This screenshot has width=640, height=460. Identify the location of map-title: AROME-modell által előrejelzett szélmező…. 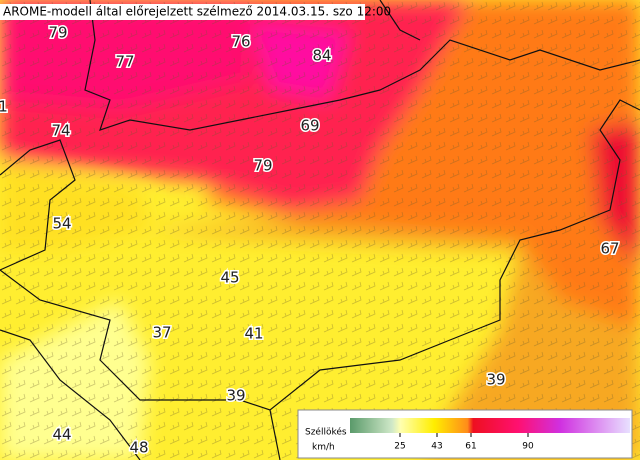
(197, 12).